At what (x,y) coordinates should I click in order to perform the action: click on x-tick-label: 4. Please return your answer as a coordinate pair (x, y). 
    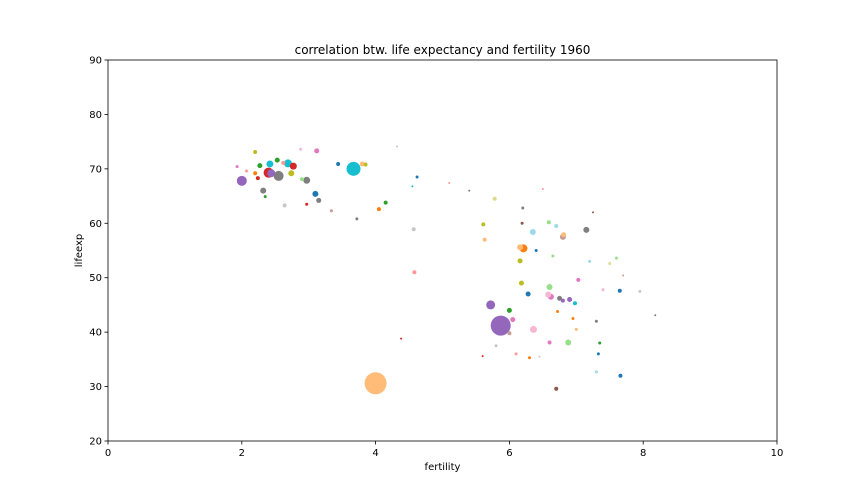
    Looking at the image, I should click on (375, 453).